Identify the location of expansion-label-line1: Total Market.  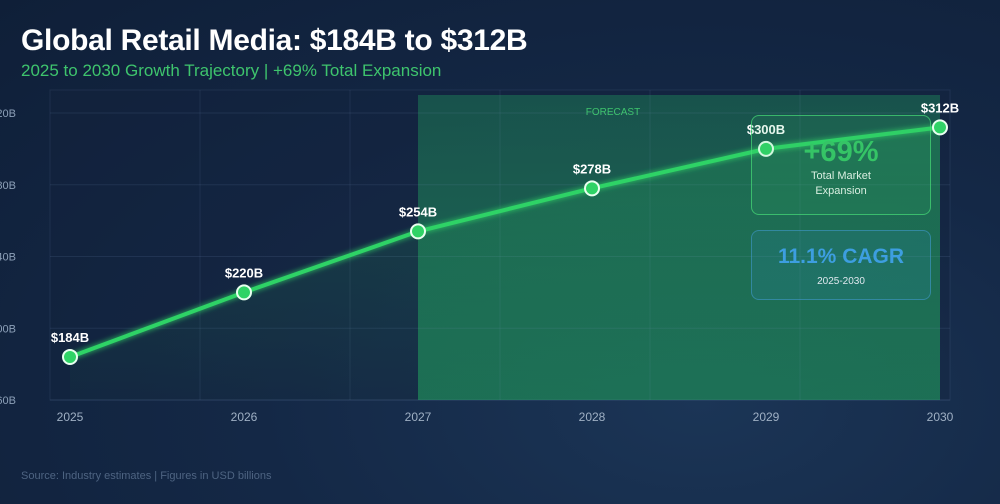
(841, 176).